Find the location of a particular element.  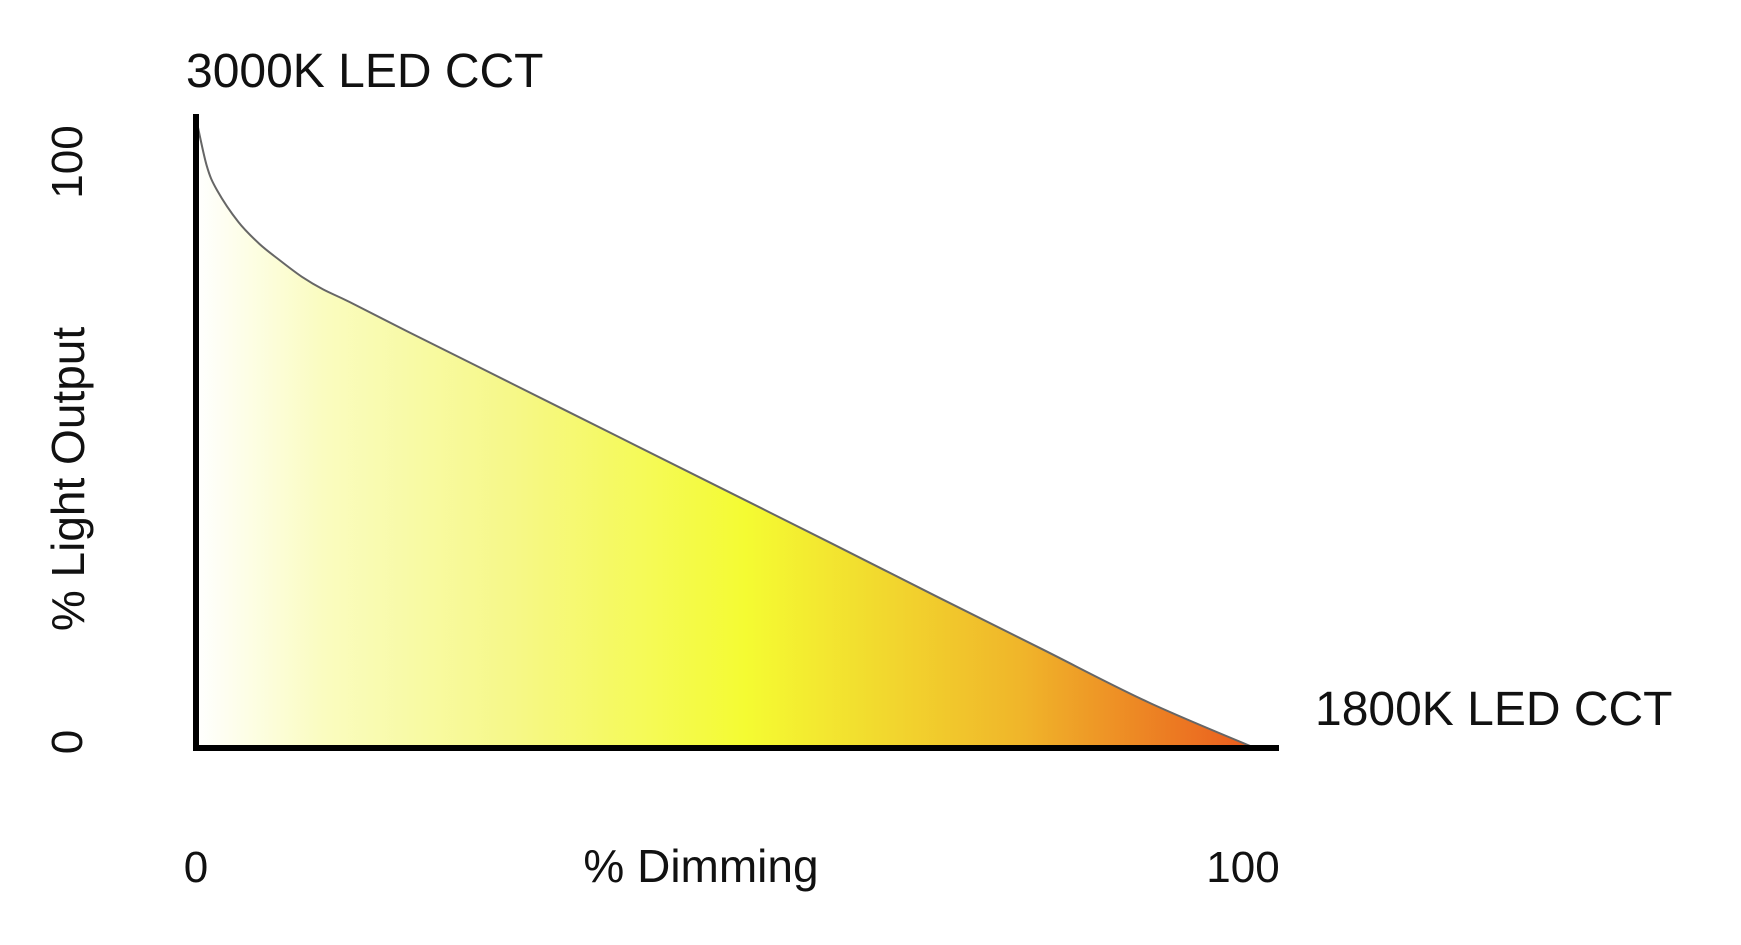

end-annotation: 1800K LED CCT is located at coordinates (1494, 709).